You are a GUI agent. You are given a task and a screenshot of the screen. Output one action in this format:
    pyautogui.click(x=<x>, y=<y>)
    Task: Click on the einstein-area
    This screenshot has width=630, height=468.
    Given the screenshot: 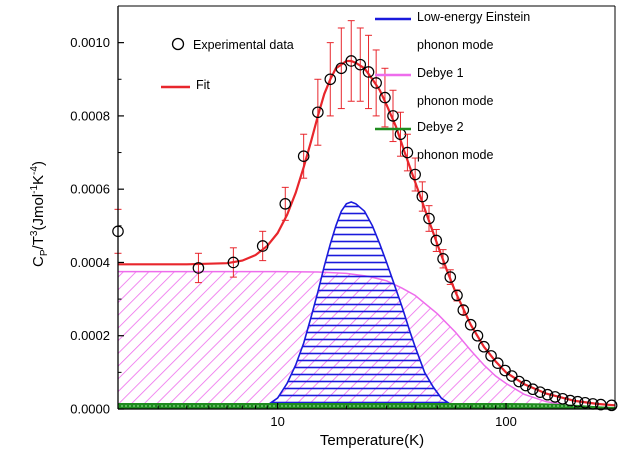 What is the action you would take?
    pyautogui.click(x=359, y=305)
    